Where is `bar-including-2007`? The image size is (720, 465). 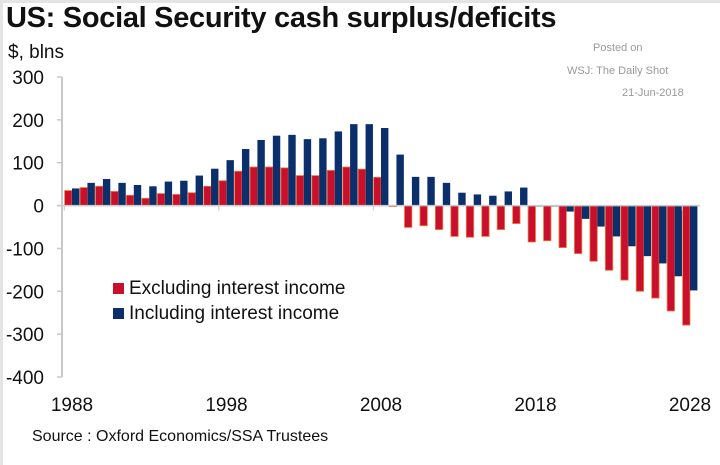 bar-including-2007 is located at coordinates (369, 165).